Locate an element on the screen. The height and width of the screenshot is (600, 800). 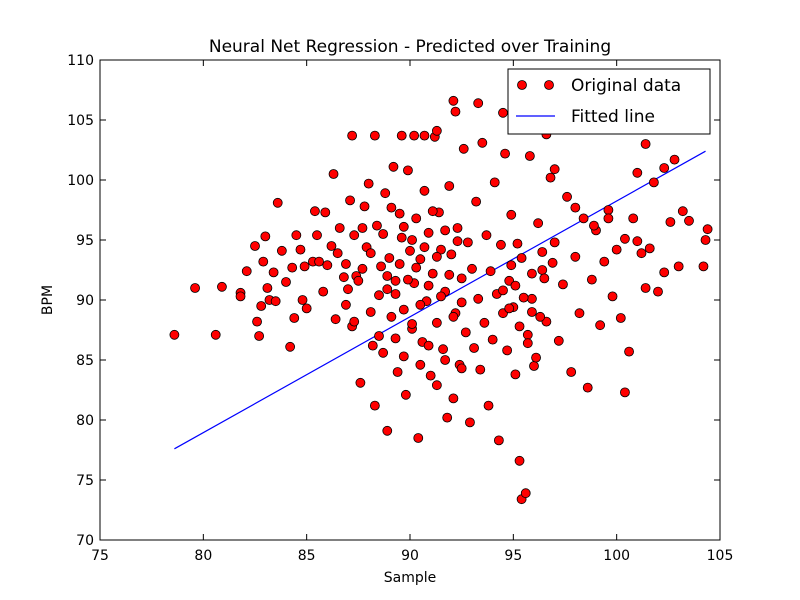
x-tick-label: 90 is located at coordinates (410, 556).